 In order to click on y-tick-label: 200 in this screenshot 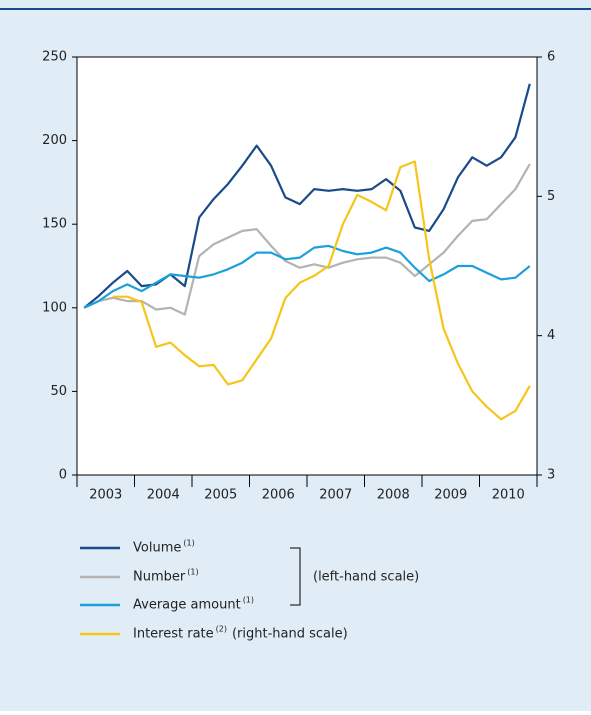, I will do `click(54, 140)`.